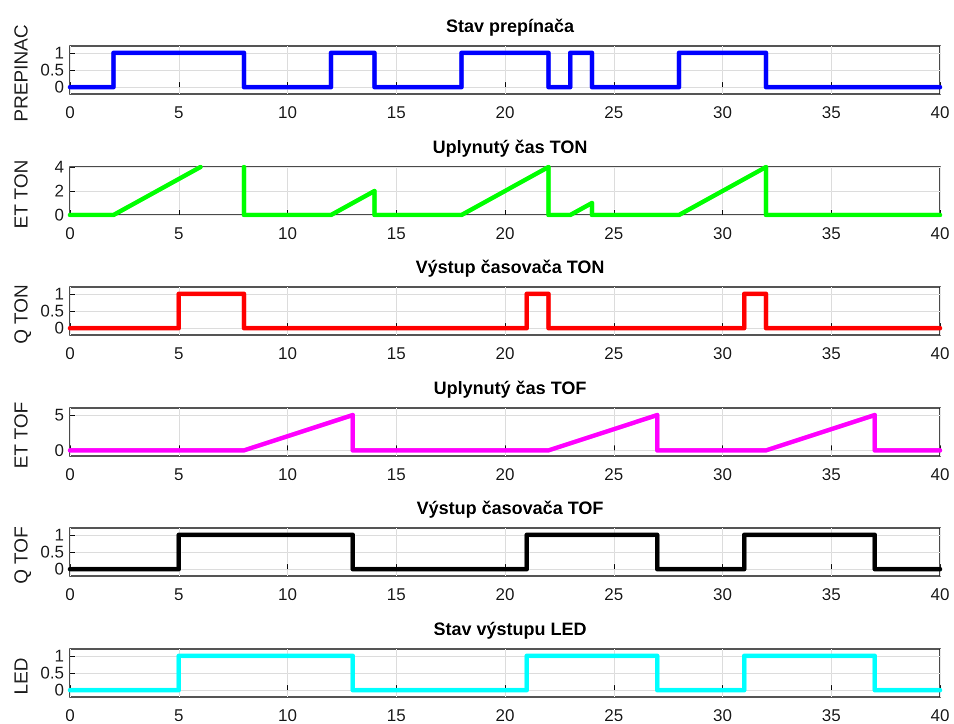 The width and height of the screenshot is (954, 724). What do you see at coordinates (22, 193) in the screenshot?
I see `y-axis-title: ET TON` at bounding box center [22, 193].